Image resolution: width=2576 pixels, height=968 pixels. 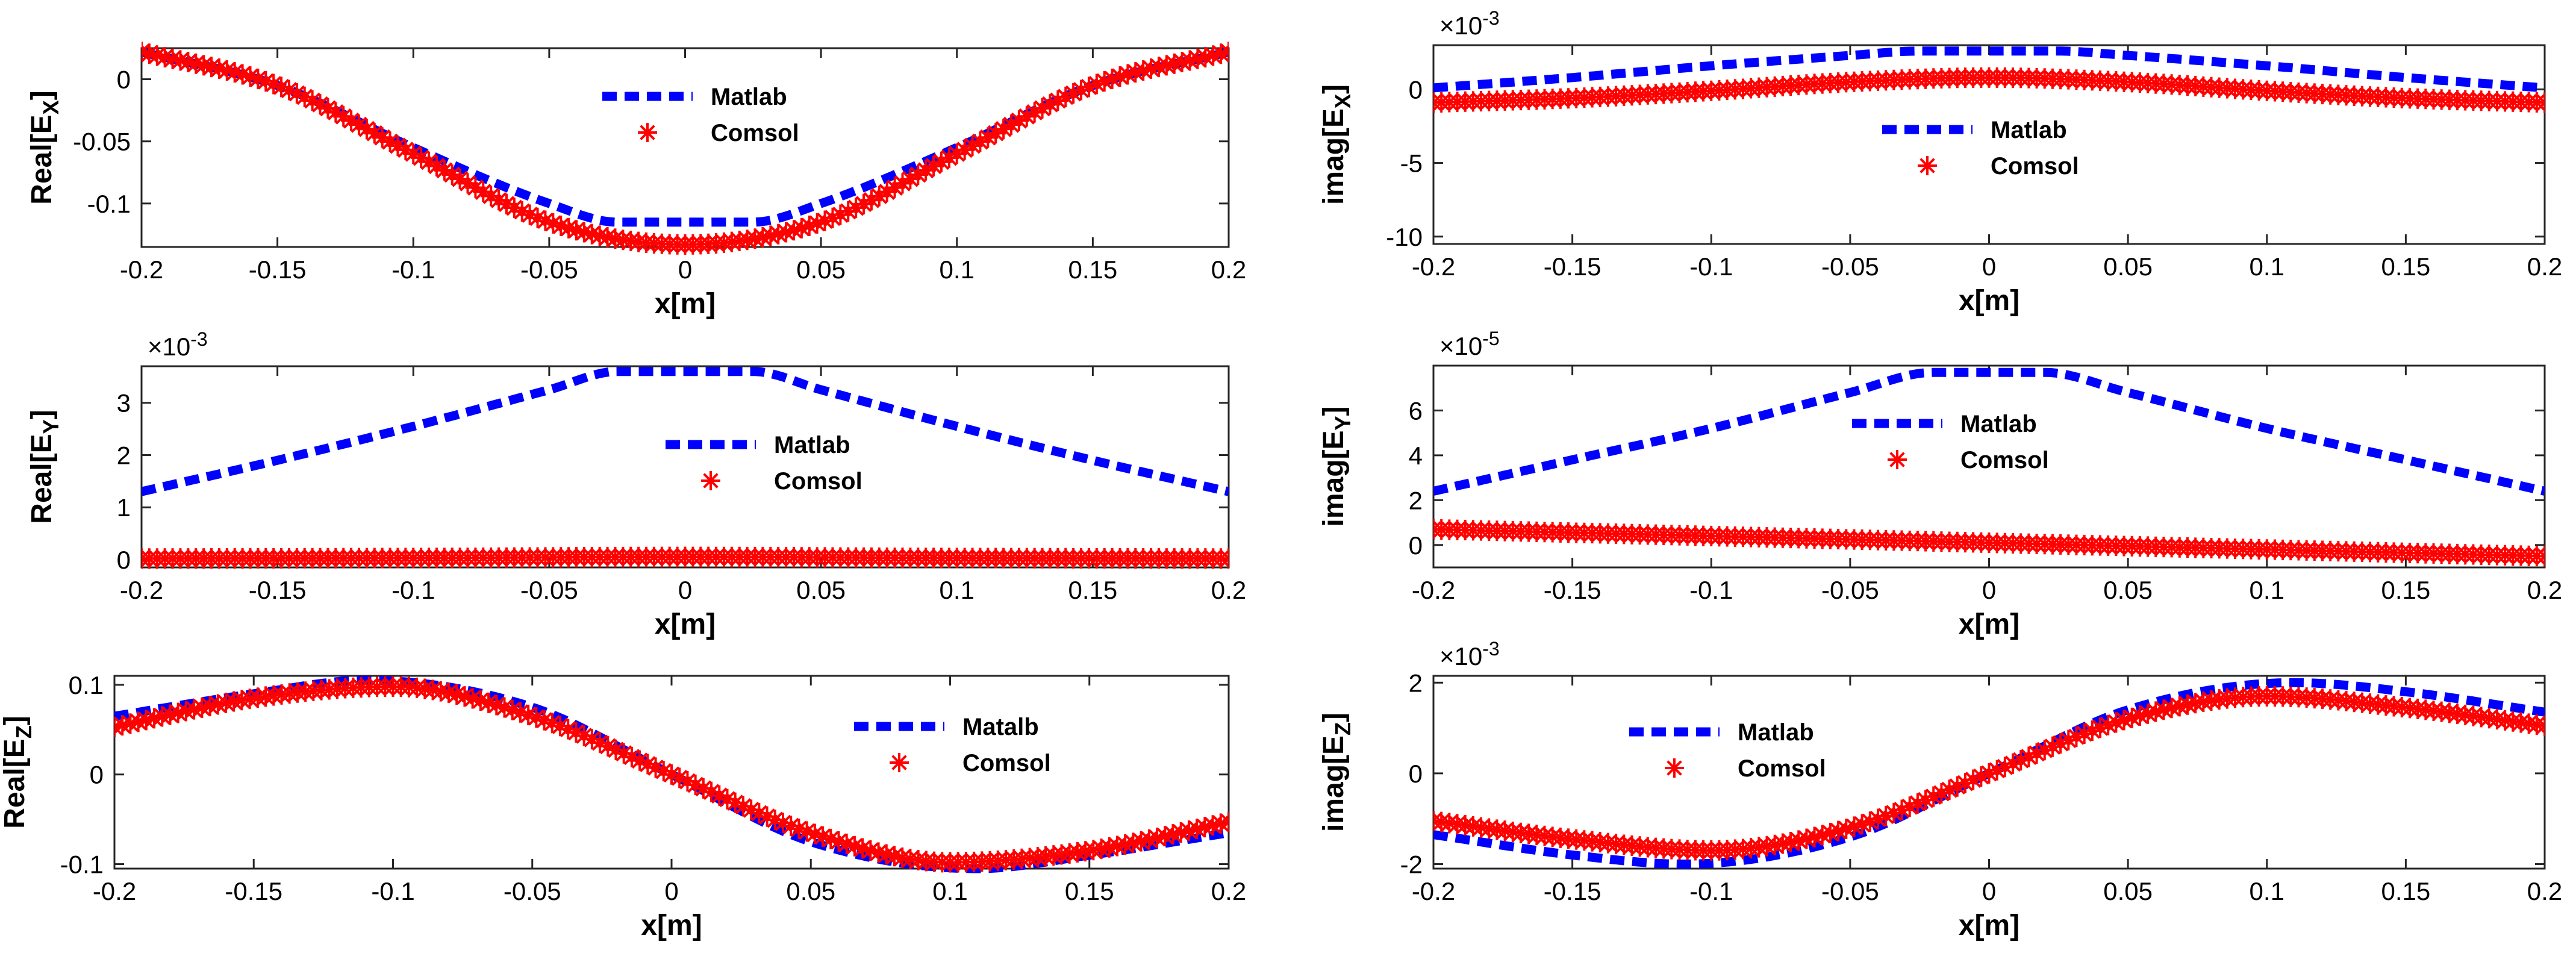 What do you see at coordinates (1469, 344) in the screenshot?
I see `exponent-label: ×10⁻⁵` at bounding box center [1469, 344].